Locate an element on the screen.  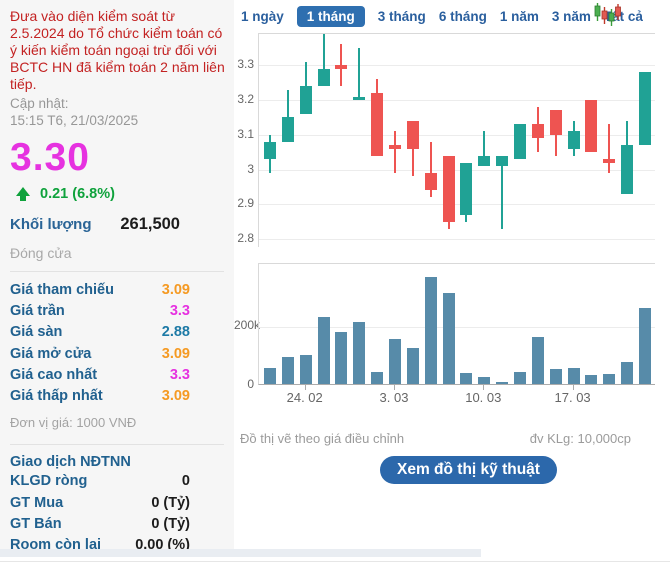
foreign-trading-row: GT Mua 0 (Tỷ) is located at coordinates (100, 502).